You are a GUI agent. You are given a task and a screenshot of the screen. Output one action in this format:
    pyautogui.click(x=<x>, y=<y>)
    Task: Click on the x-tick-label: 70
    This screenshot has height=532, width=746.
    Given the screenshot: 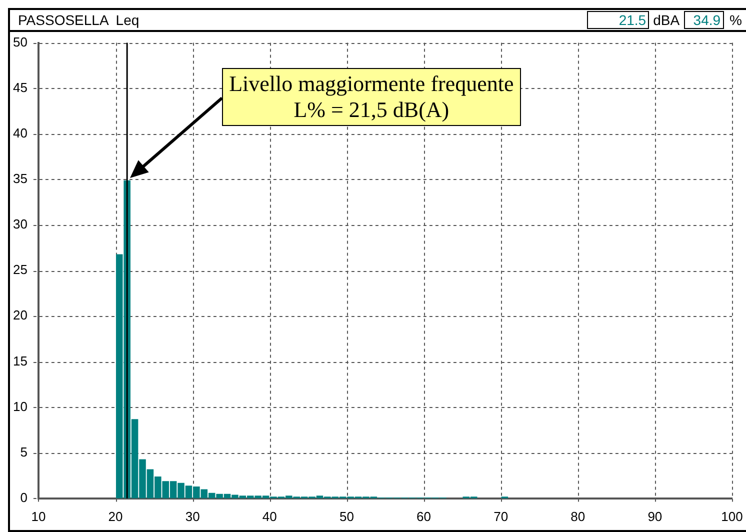 What is the action you would take?
    pyautogui.click(x=501, y=516)
    